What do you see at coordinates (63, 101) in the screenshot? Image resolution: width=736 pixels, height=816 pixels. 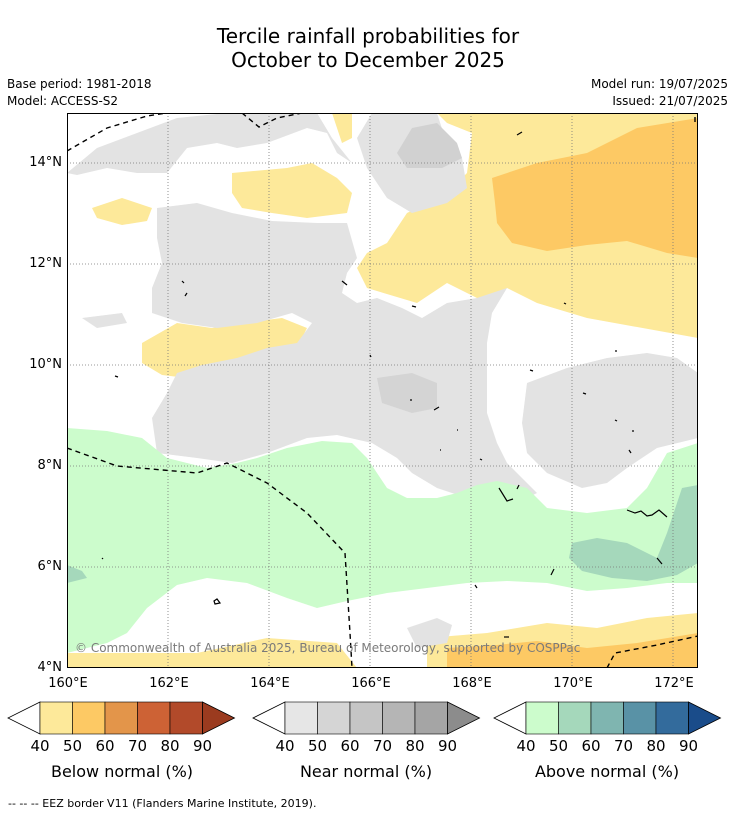 I see `model-name: Model: ACCESS-S2` at bounding box center [63, 101].